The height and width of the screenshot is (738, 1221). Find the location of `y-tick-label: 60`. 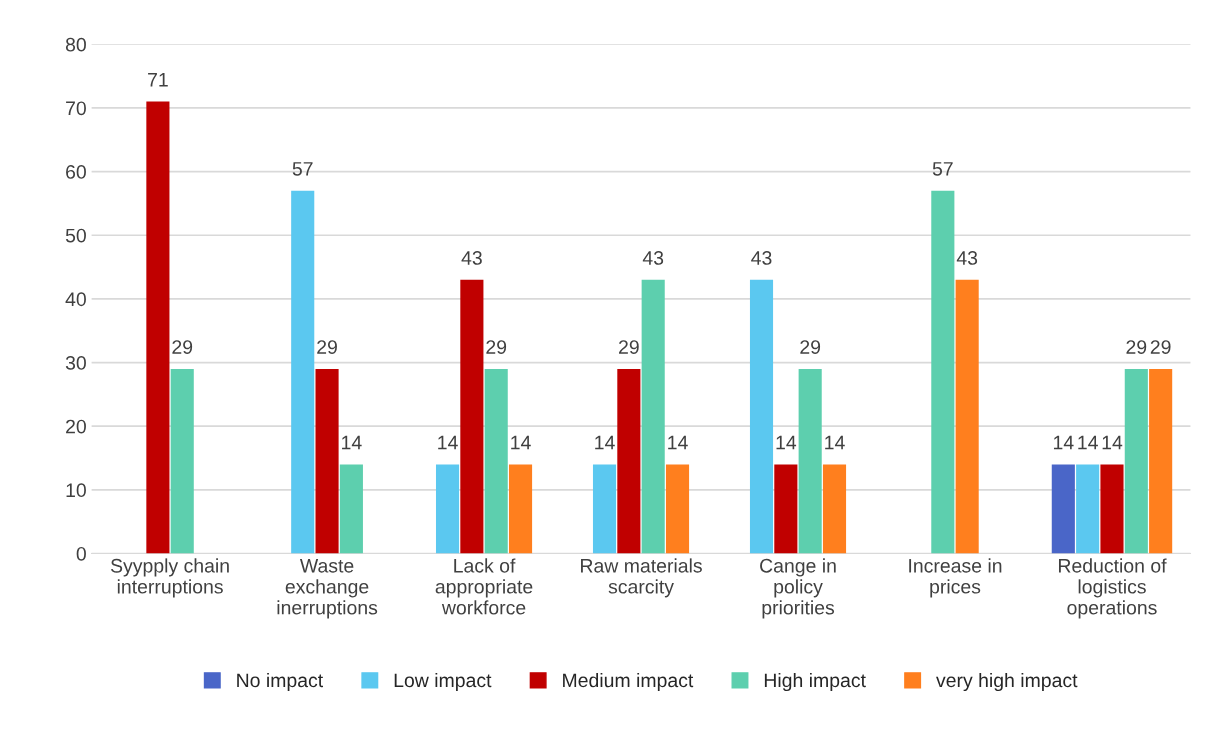

y-tick-label: 60 is located at coordinates (76, 172).